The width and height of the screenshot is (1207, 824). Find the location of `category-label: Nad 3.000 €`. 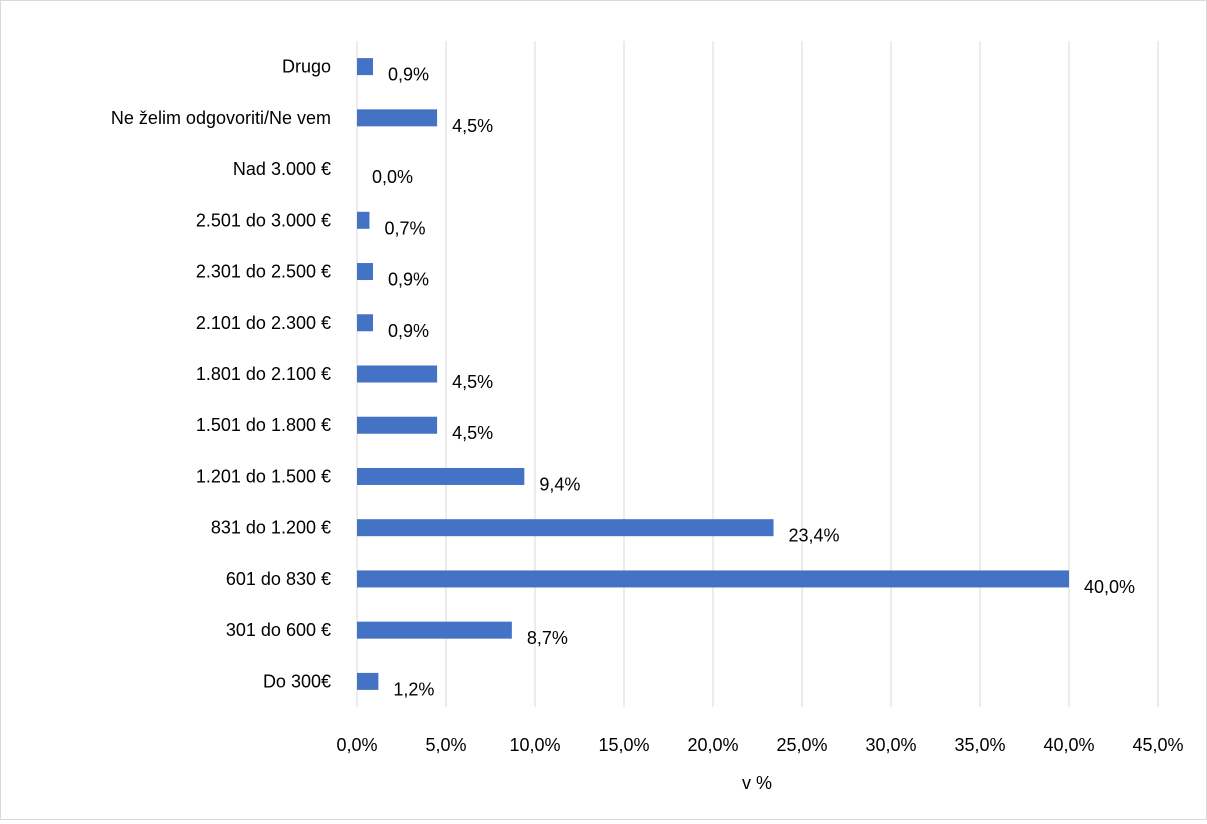

category-label: Nad 3.000 € is located at coordinates (282, 169).